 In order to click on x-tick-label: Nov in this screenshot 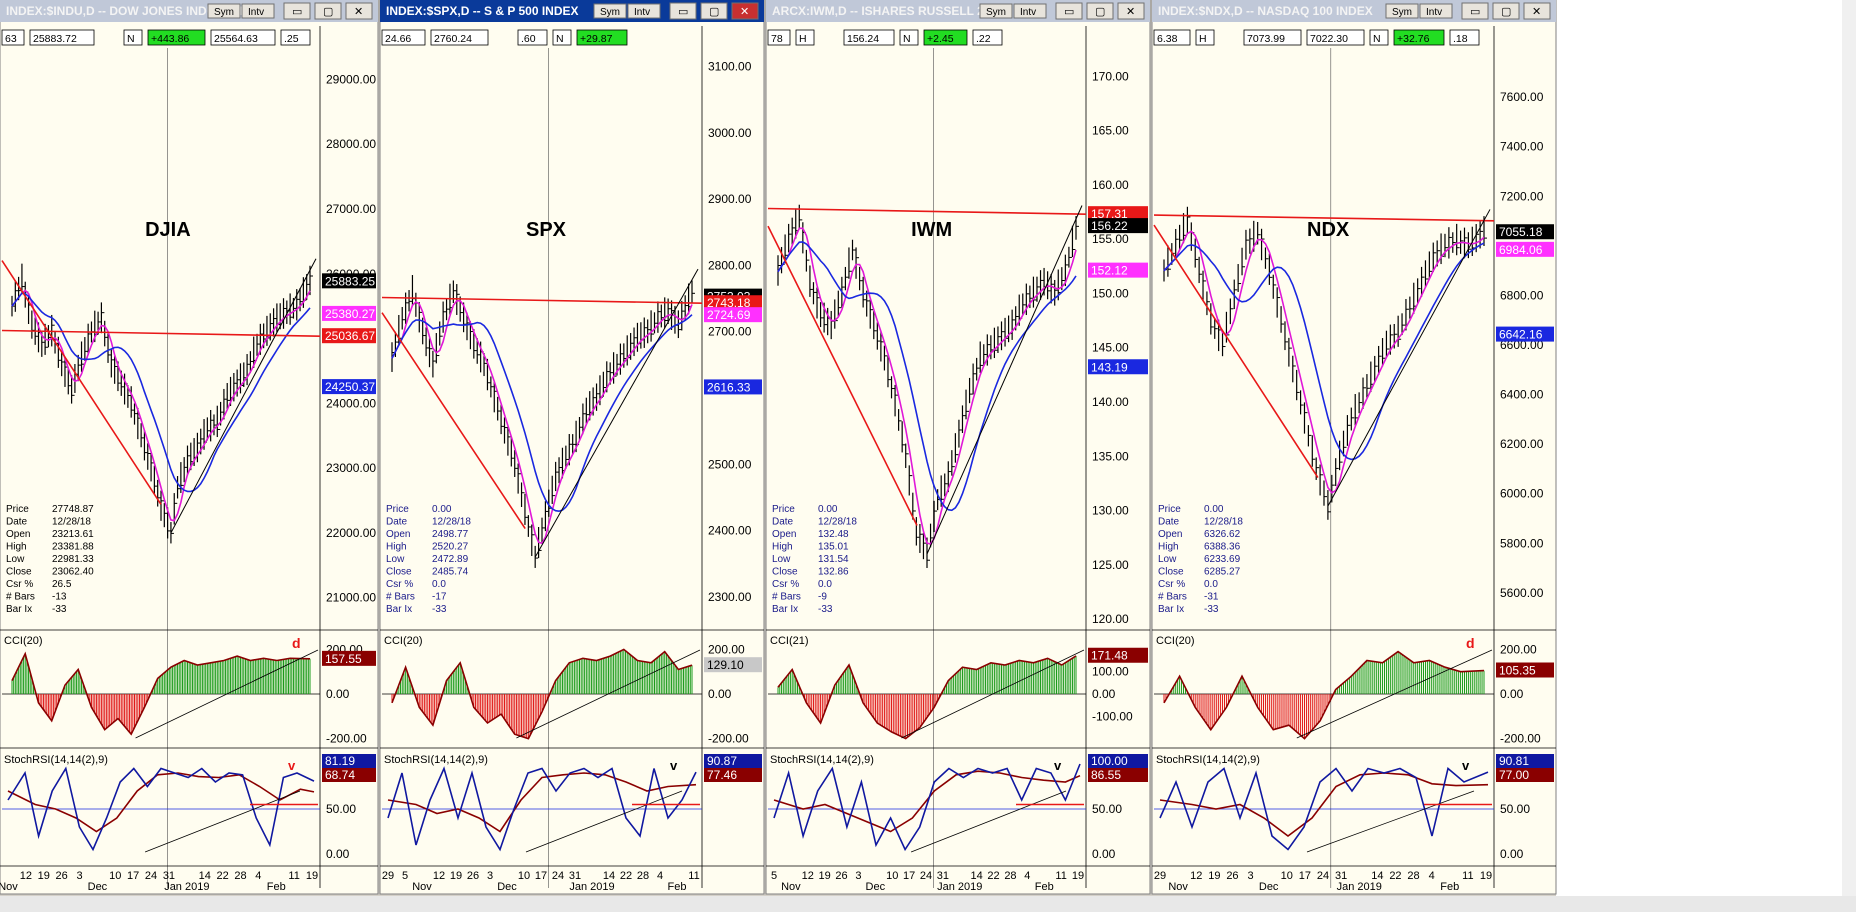, I will do `click(422, 887)`.